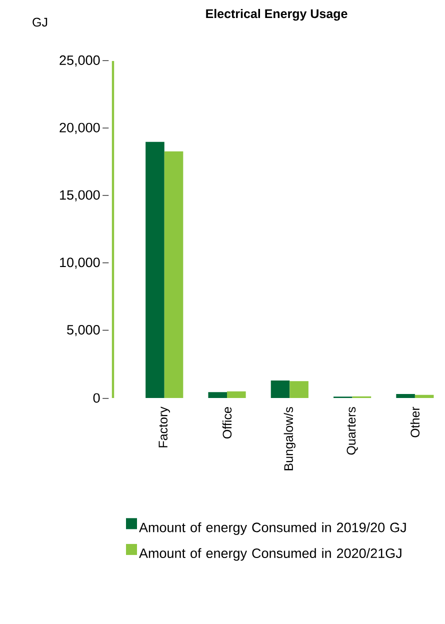  I want to click on x-tick-label: Bungalow/s, so click(290, 438).